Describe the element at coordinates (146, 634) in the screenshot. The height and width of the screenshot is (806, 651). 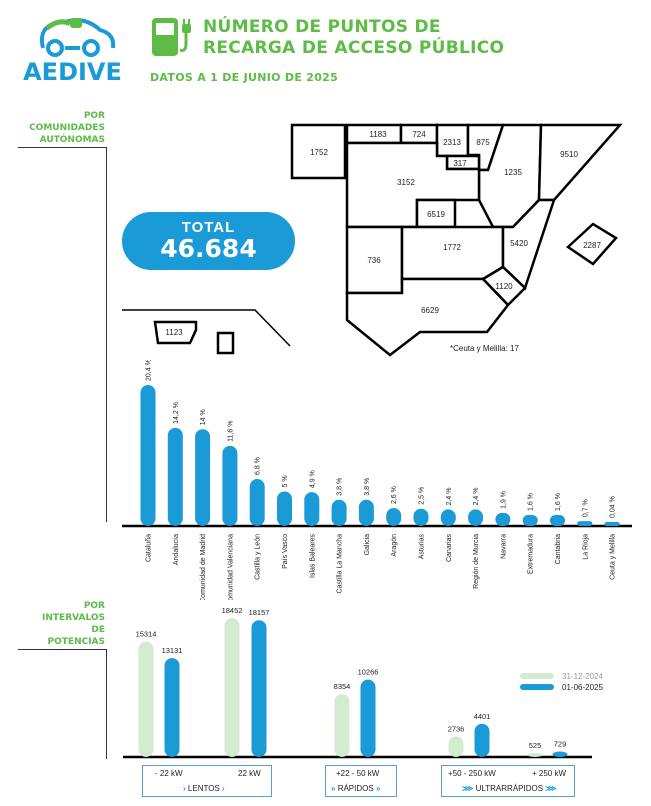
I see `bar-value-label: 15314` at that location.